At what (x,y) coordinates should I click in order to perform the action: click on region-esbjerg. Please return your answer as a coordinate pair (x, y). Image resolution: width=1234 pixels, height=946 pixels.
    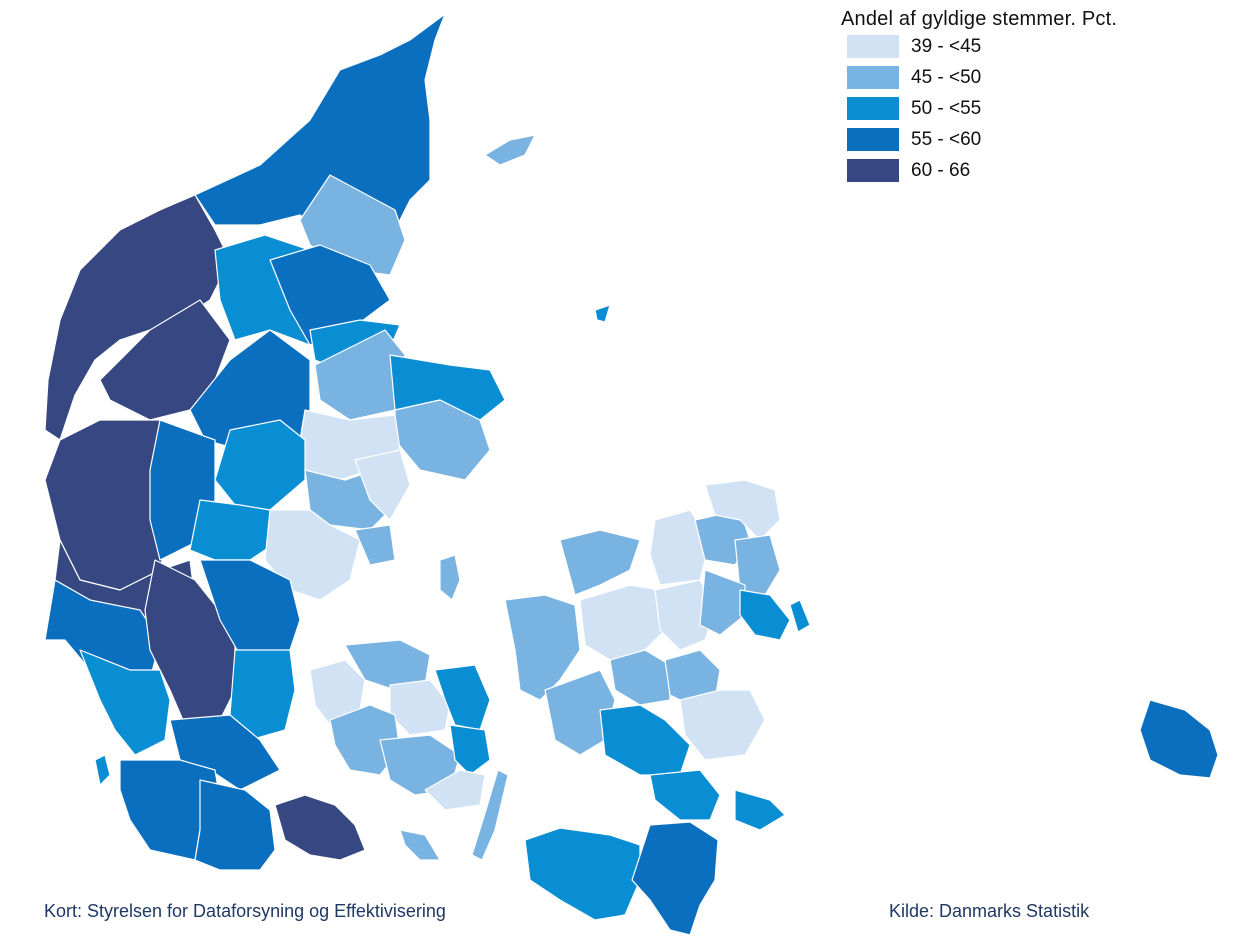
    Looking at the image, I should click on (125, 702).